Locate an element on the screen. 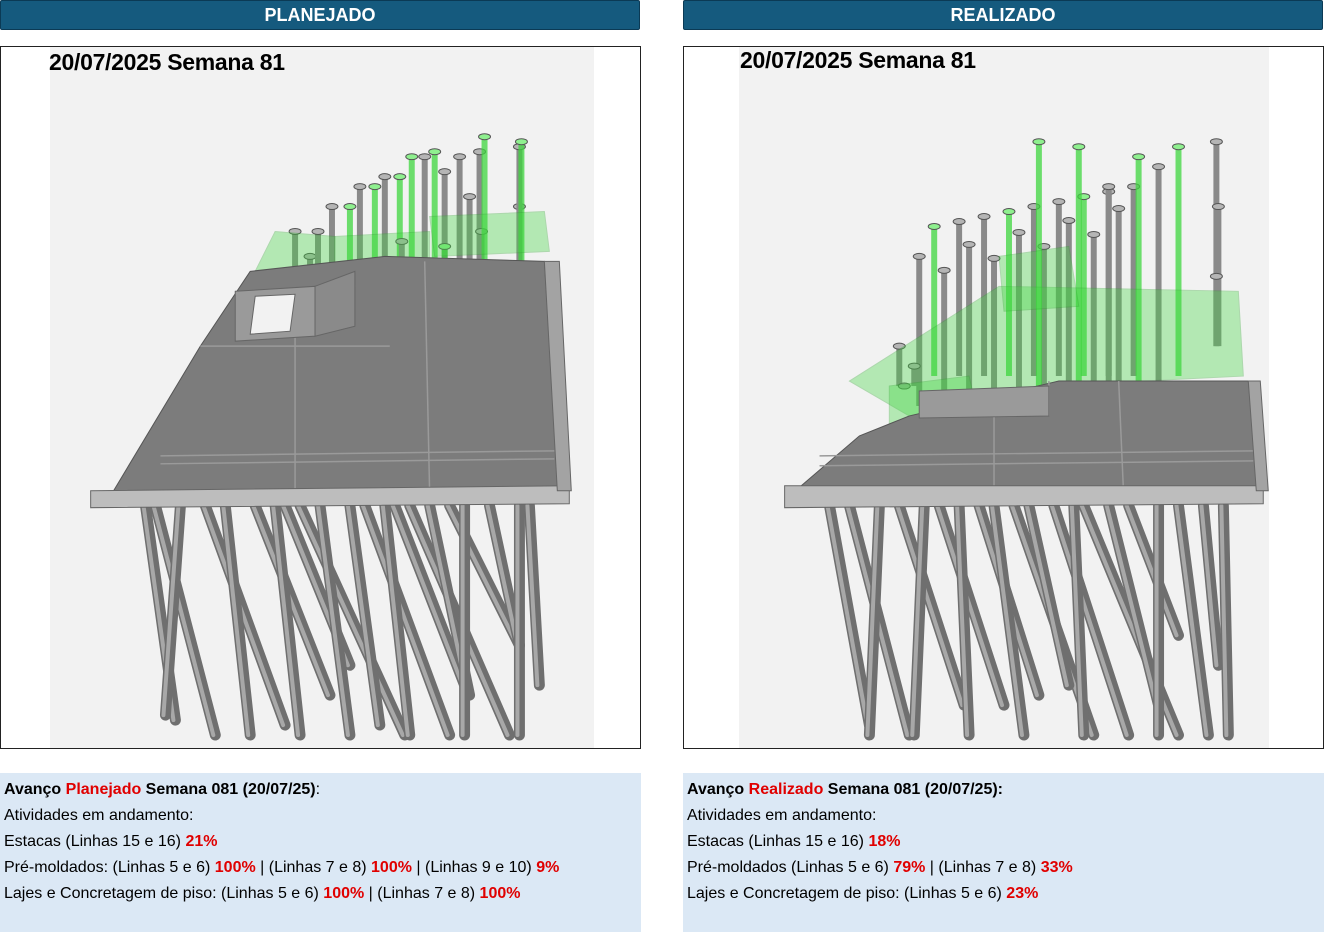 The width and height of the screenshot is (1325, 932). actual-header: REALIZADO is located at coordinates (1003, 15).